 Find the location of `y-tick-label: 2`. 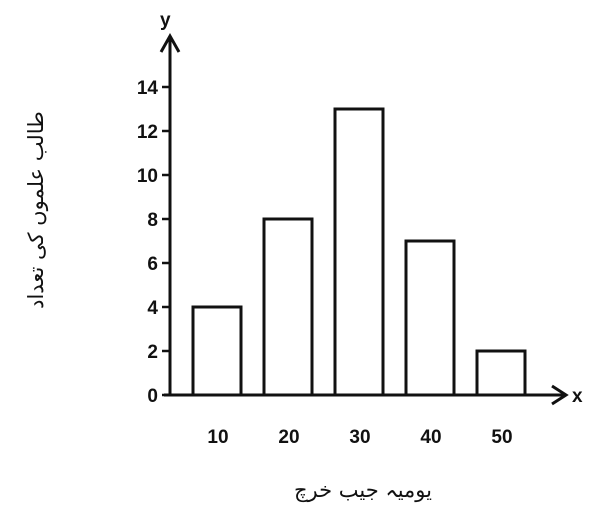

y-tick-label: 2 is located at coordinates (152, 352).